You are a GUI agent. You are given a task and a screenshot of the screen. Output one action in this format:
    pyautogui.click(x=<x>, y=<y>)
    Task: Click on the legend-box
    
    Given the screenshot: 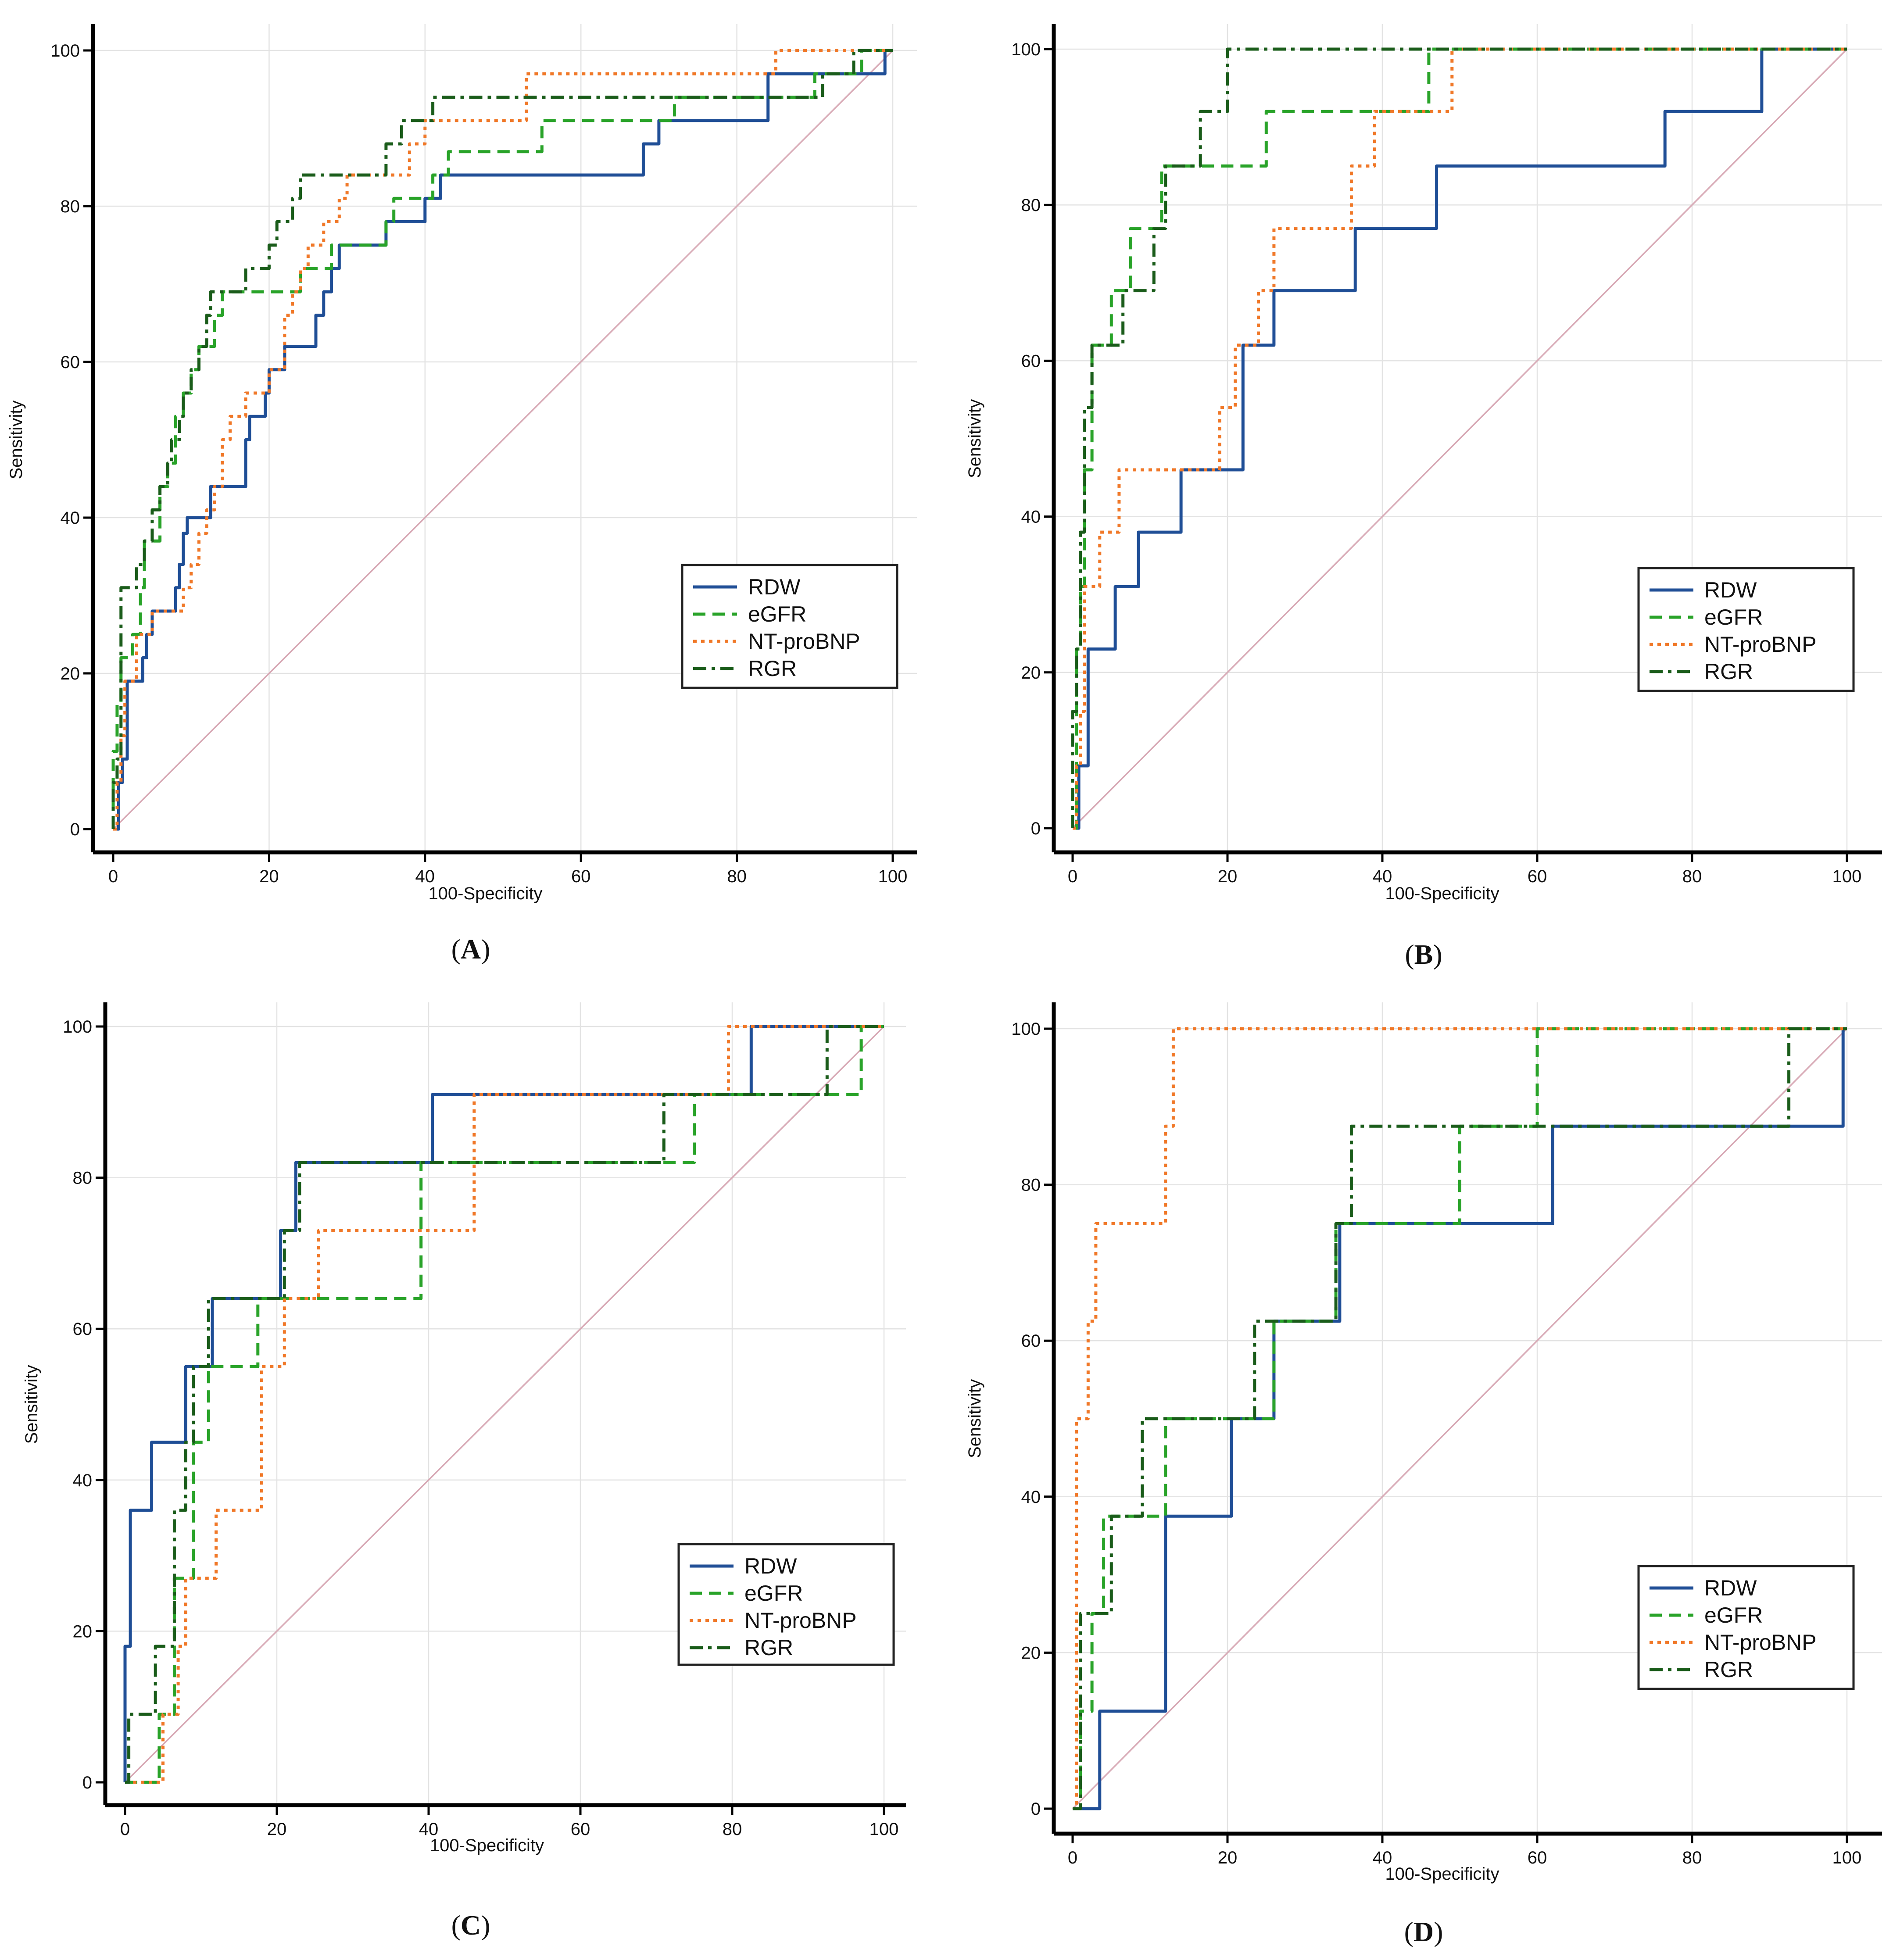 What is the action you would take?
    pyautogui.click(x=786, y=1604)
    